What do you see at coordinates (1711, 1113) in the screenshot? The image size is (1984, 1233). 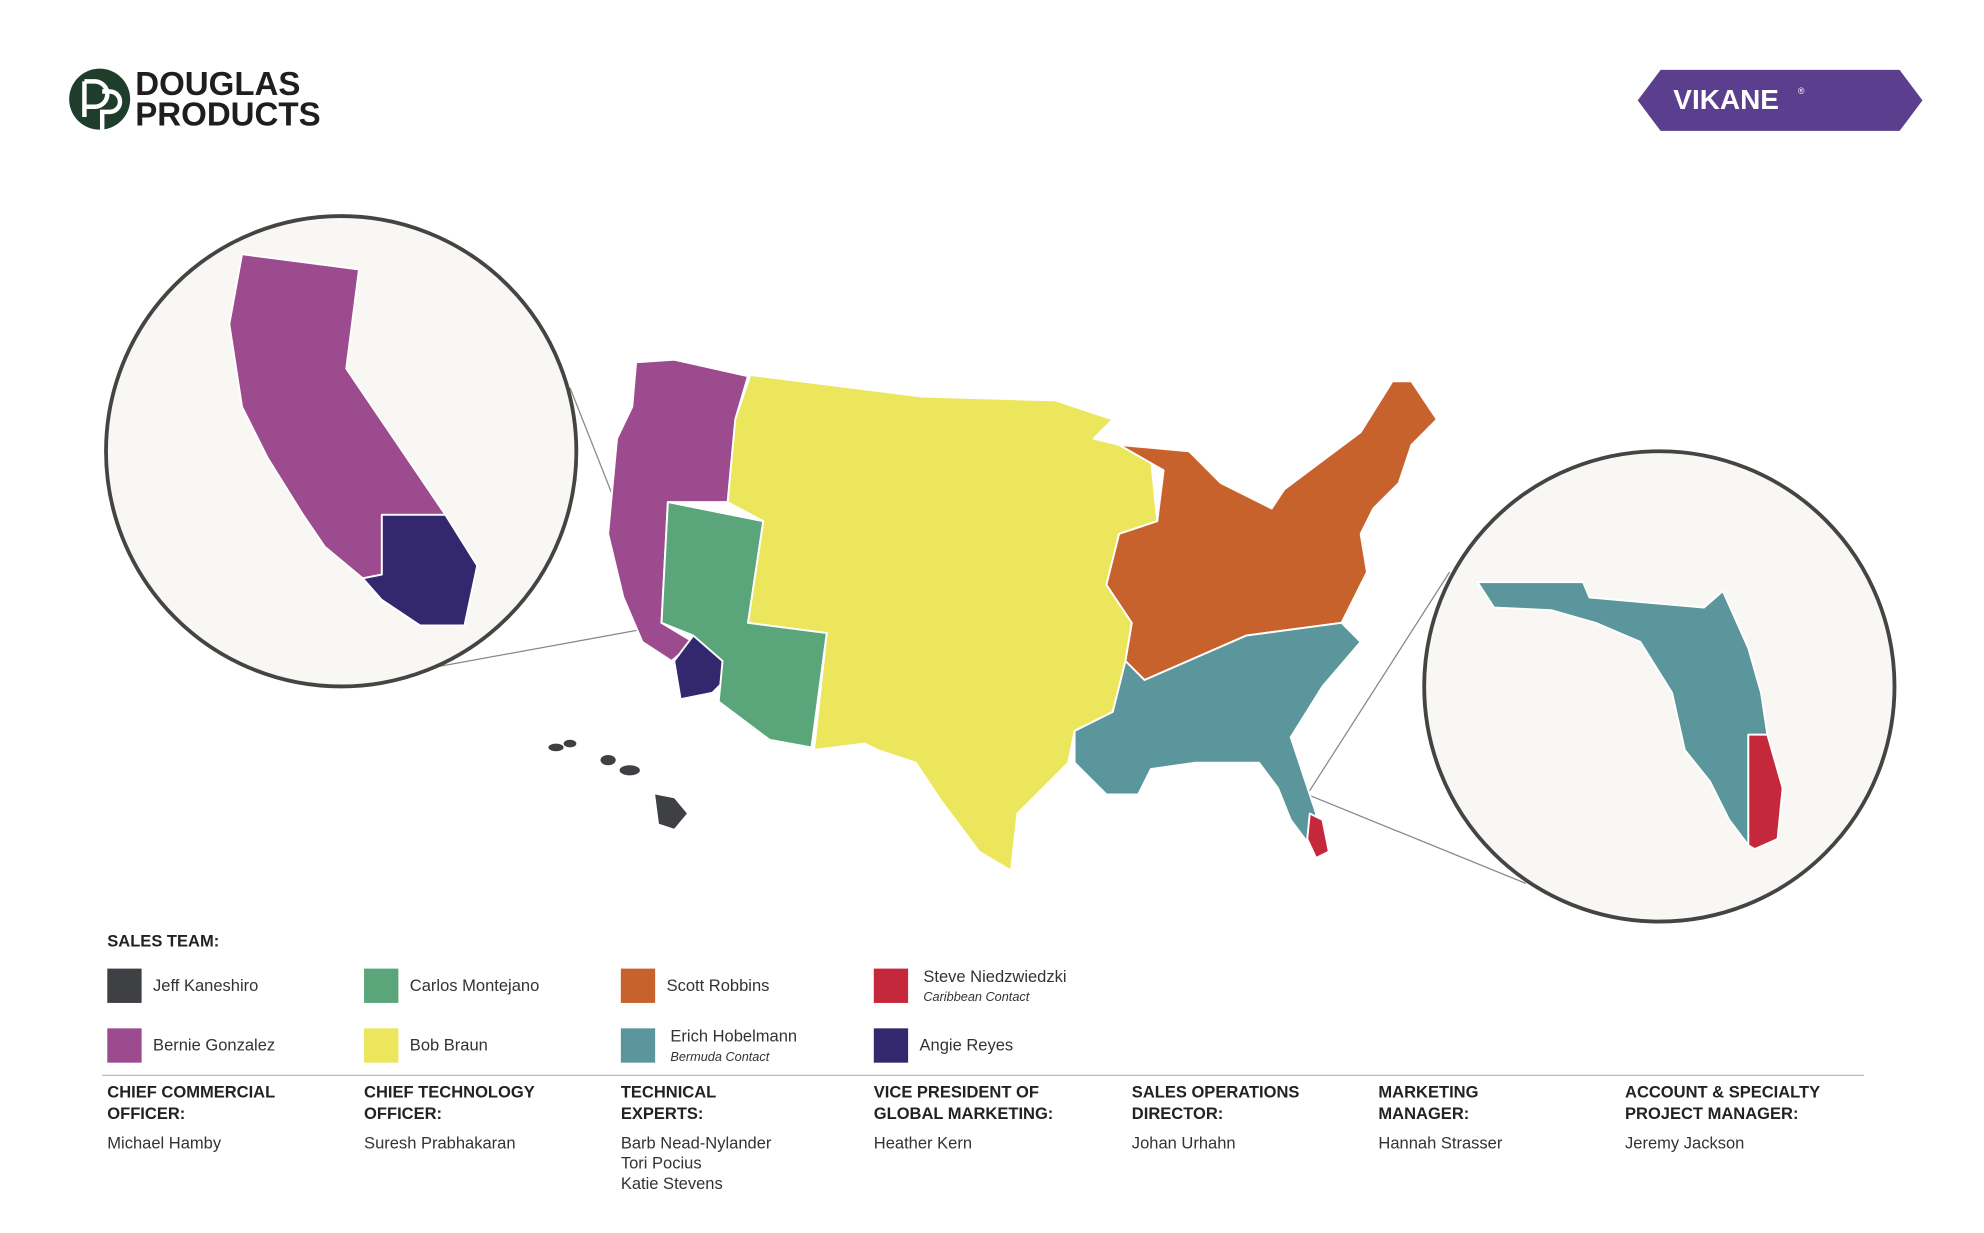 I see `contact-title: PROJECT MANAGER:` at bounding box center [1711, 1113].